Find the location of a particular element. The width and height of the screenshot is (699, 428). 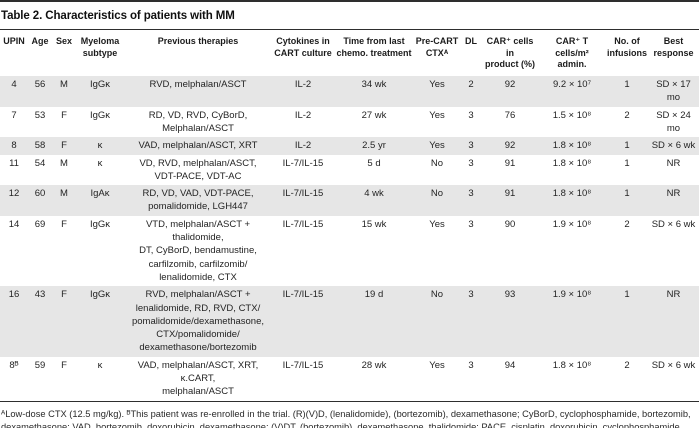

table-cell: SD × 24 mo is located at coordinates (673, 121).